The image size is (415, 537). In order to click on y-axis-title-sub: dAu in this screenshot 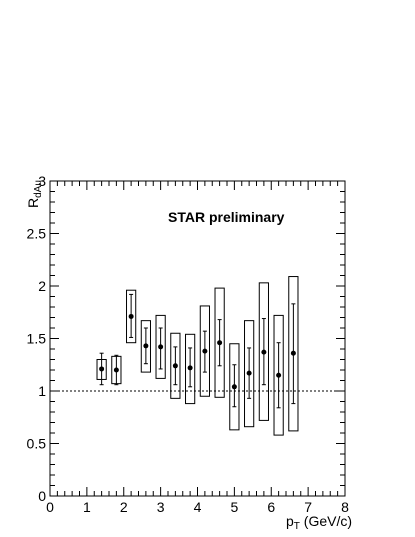, I will do `click(38, 189)`.